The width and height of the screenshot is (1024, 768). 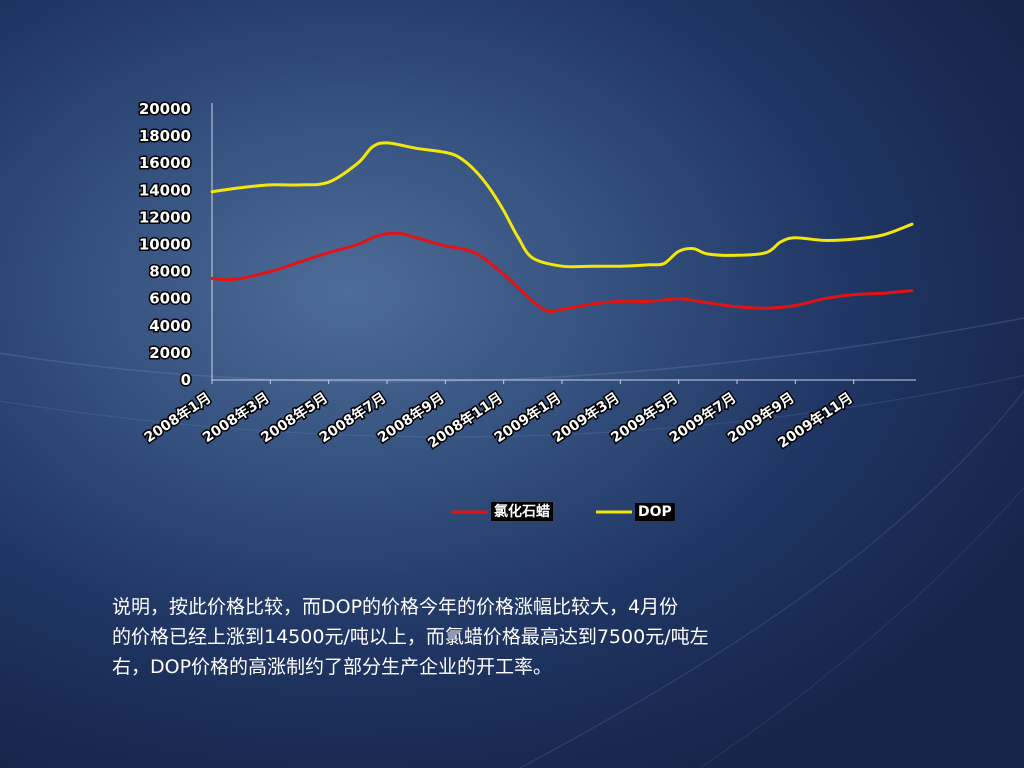 What do you see at coordinates (165, 109) in the screenshot?
I see `y-tick-label: 20000` at bounding box center [165, 109].